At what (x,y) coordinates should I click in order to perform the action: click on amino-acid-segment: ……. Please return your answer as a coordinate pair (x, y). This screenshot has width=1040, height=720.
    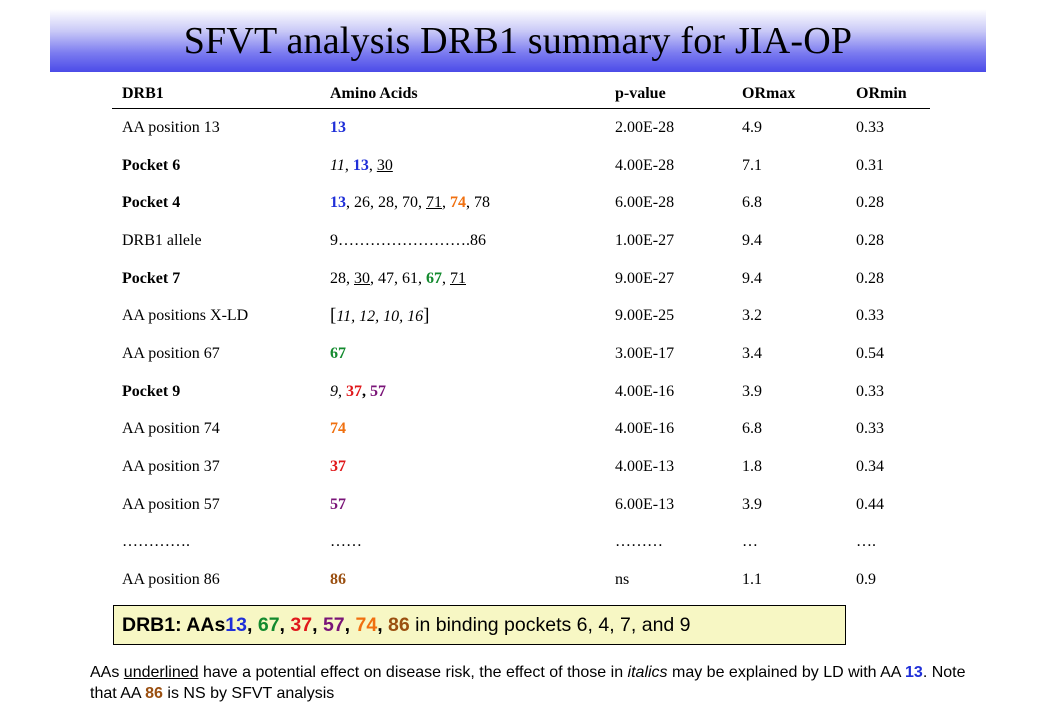
    Looking at the image, I should click on (346, 542).